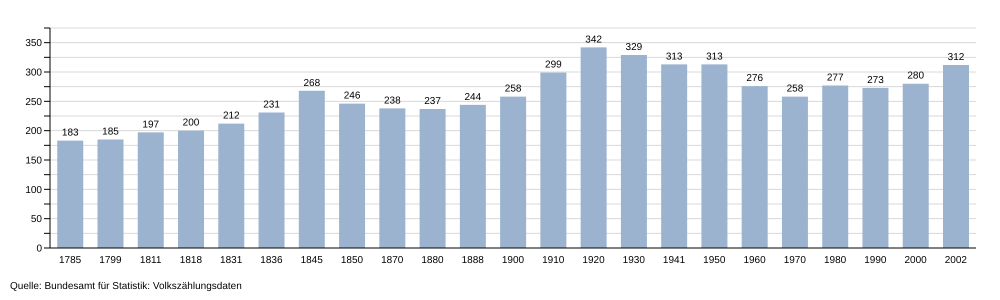 The width and height of the screenshot is (1000, 300). I want to click on data-label: 183, so click(71, 133).